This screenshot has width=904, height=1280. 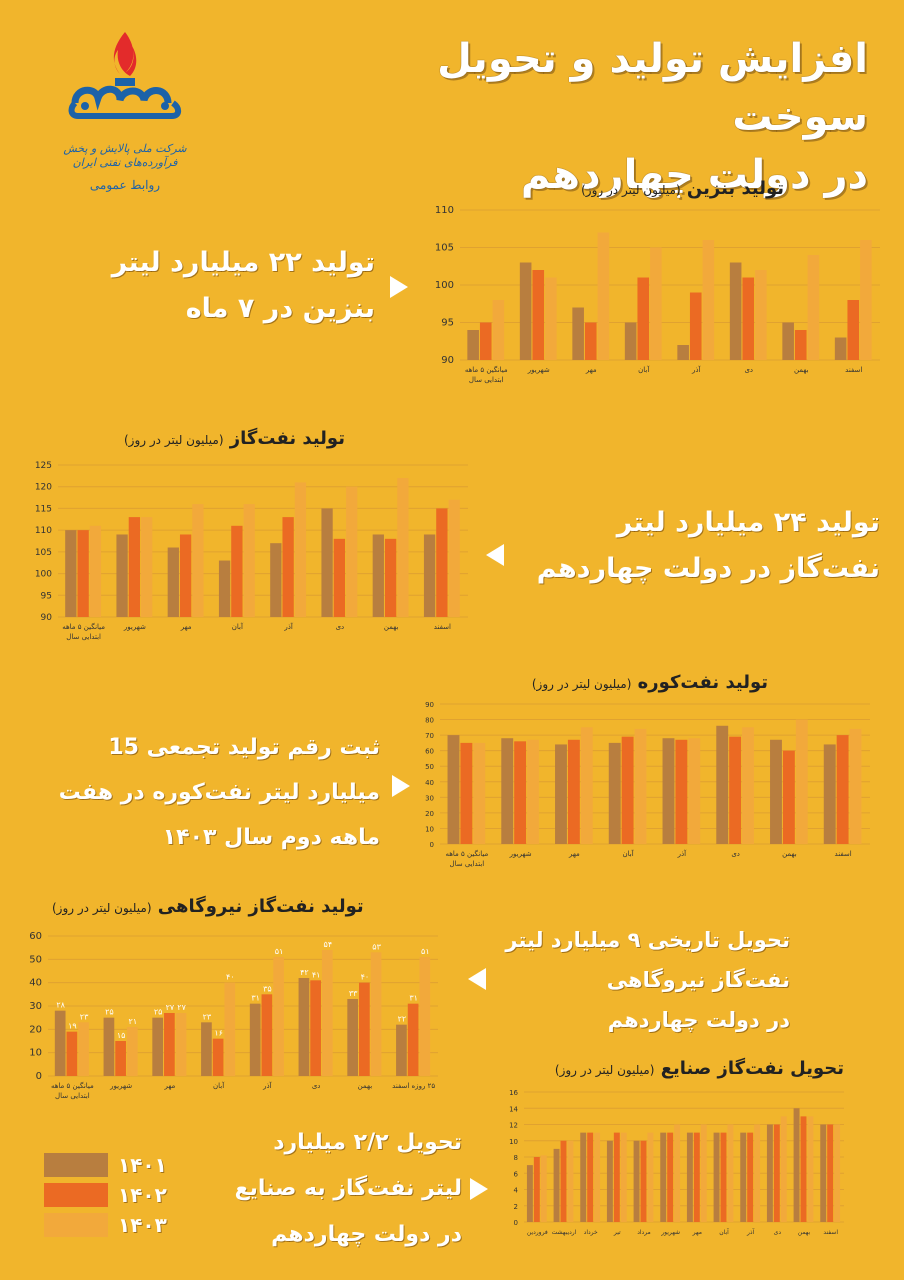 What do you see at coordinates (207, 1016) in the screenshot?
I see `data-label: ۲۳` at bounding box center [207, 1016].